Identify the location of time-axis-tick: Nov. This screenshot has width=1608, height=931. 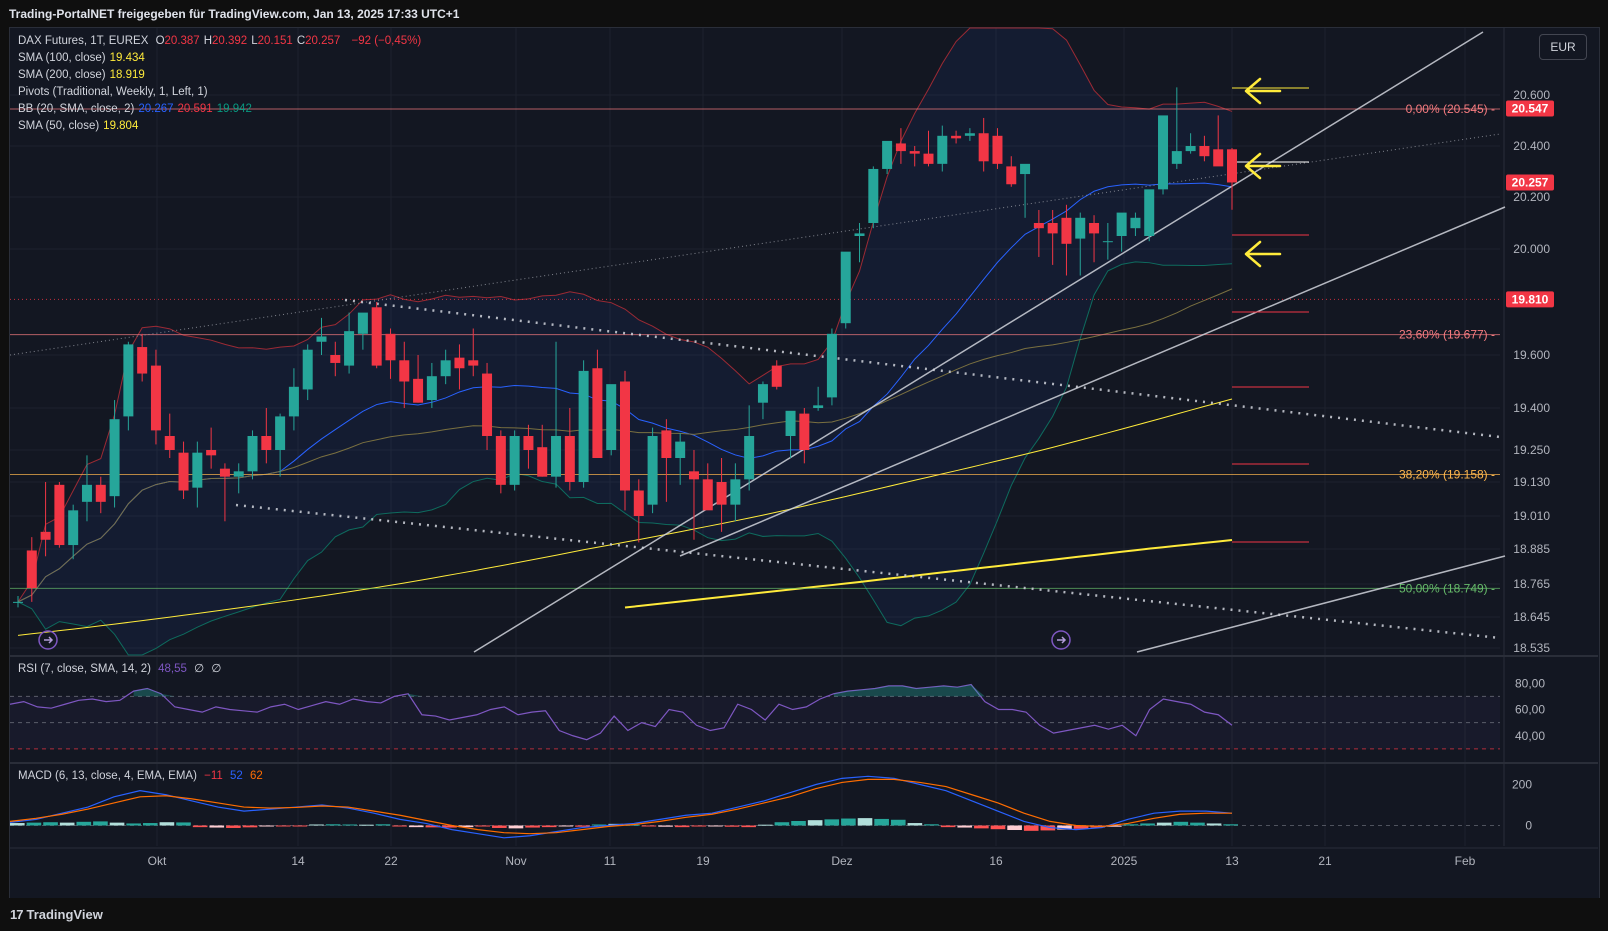
(515, 861).